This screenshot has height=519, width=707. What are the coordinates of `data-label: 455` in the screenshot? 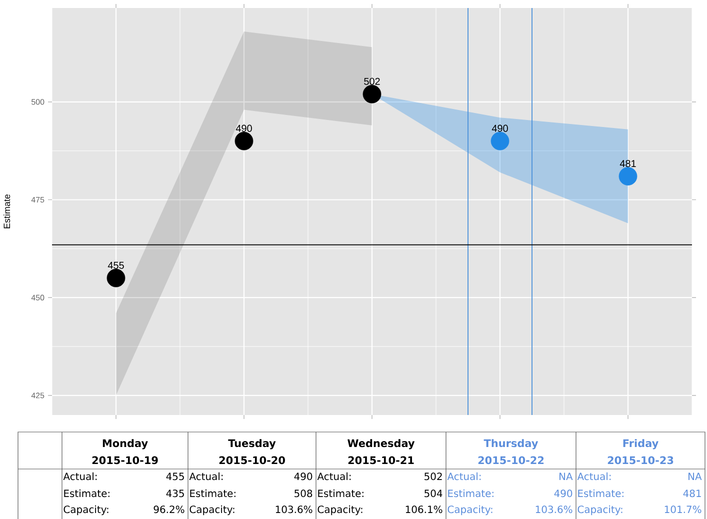 It's located at (175, 476).